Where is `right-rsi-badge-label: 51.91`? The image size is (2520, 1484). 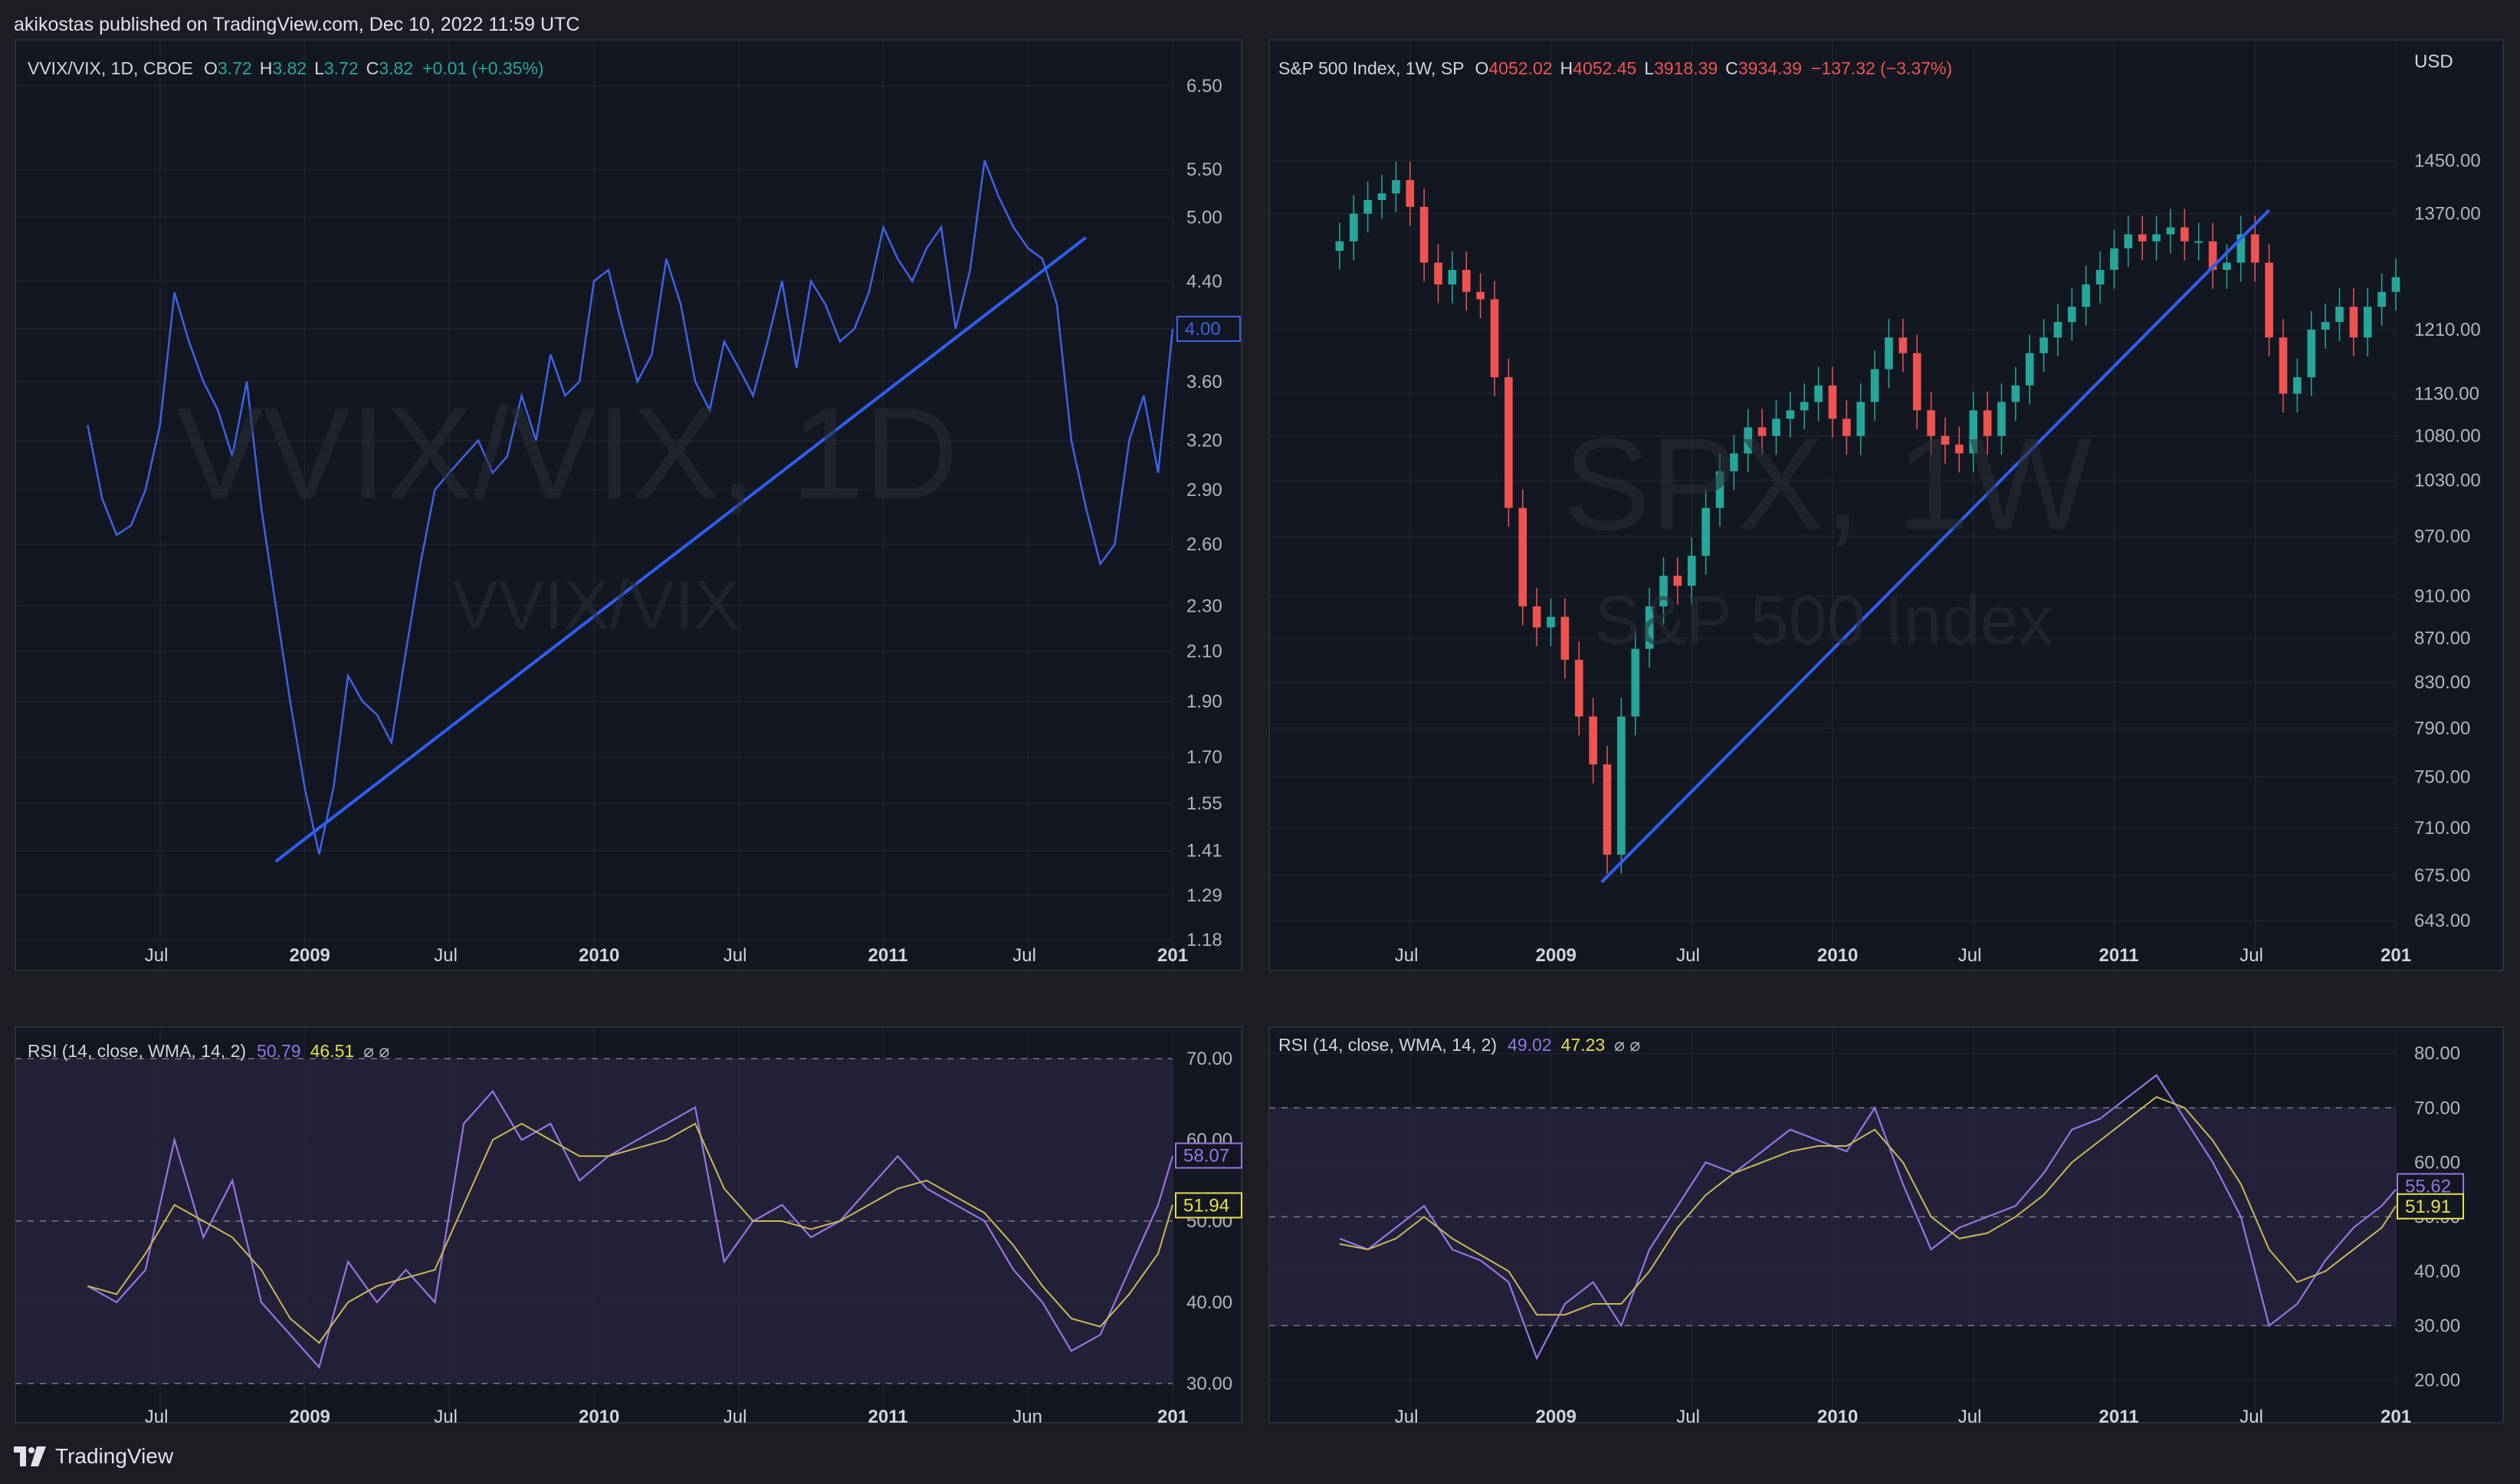
right-rsi-badge-label: 51.91 is located at coordinates (2428, 1207).